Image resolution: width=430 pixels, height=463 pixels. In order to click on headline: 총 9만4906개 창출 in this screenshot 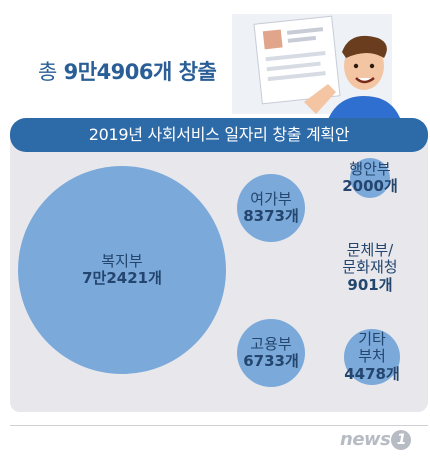, I will do `click(127, 71)`.